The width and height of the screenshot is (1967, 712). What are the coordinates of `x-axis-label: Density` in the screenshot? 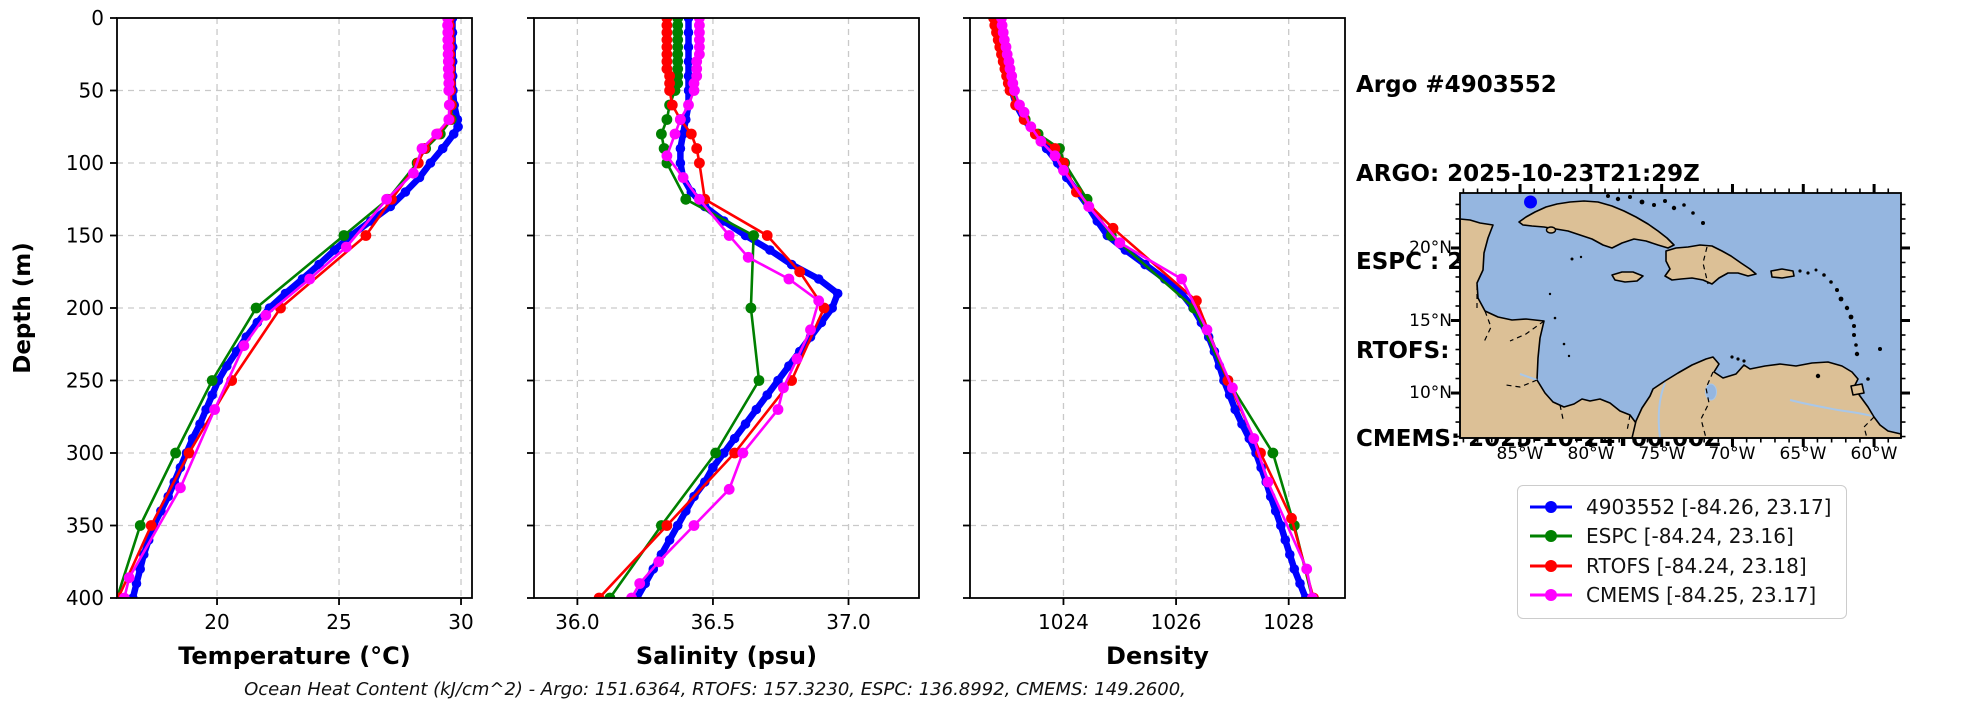 It's located at (1157, 656).